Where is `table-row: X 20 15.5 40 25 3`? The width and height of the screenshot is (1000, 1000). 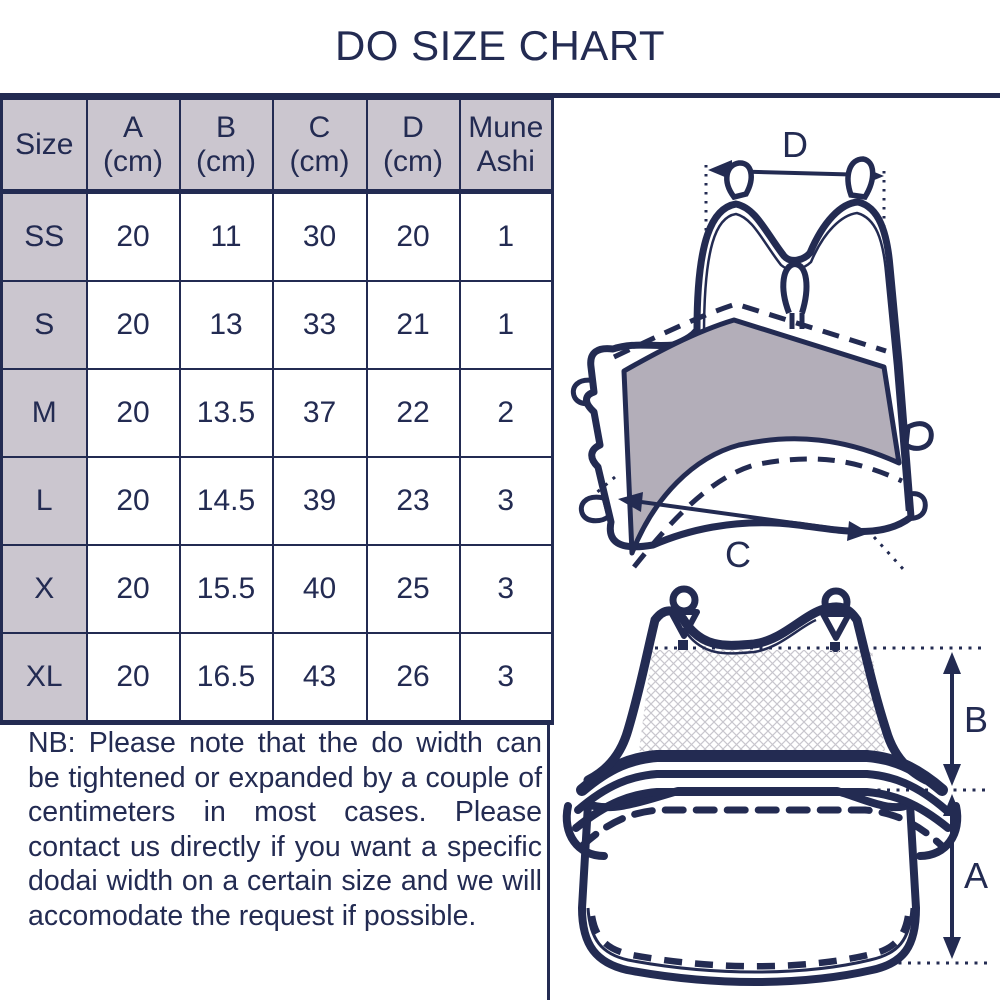 table-row: X 20 15.5 40 25 3 is located at coordinates (277, 589).